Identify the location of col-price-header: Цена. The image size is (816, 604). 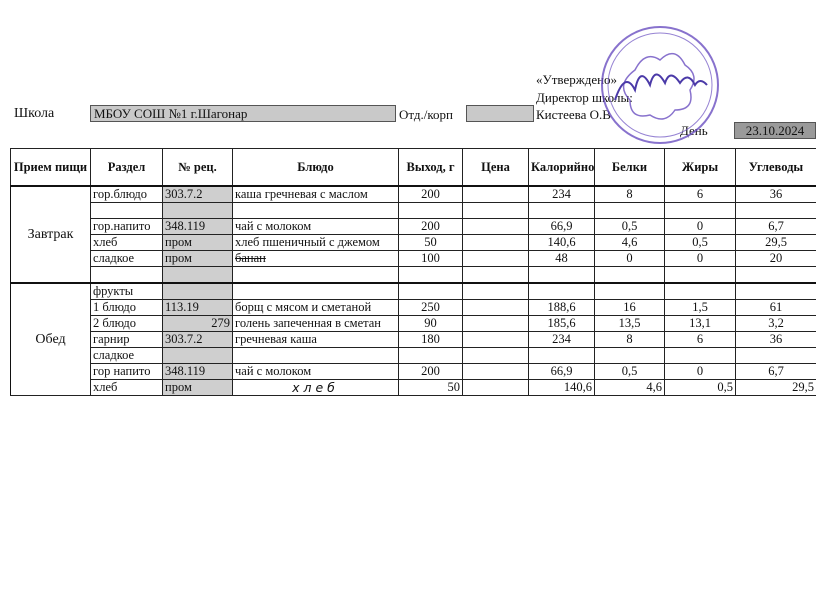
(495, 167).